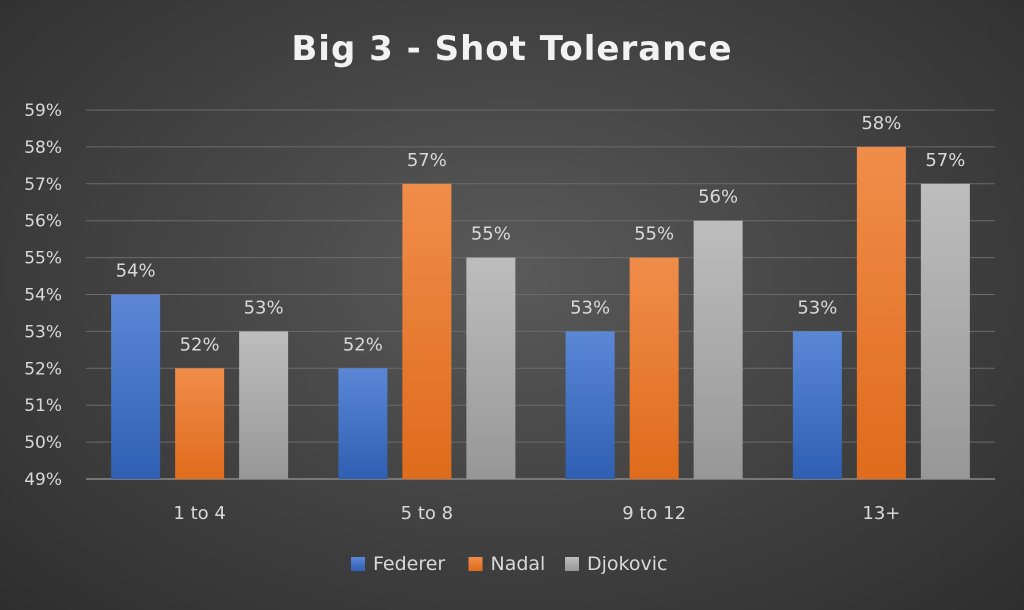 The width and height of the screenshot is (1024, 610). Describe the element at coordinates (136, 271) in the screenshot. I see `data-label: 54%` at that location.